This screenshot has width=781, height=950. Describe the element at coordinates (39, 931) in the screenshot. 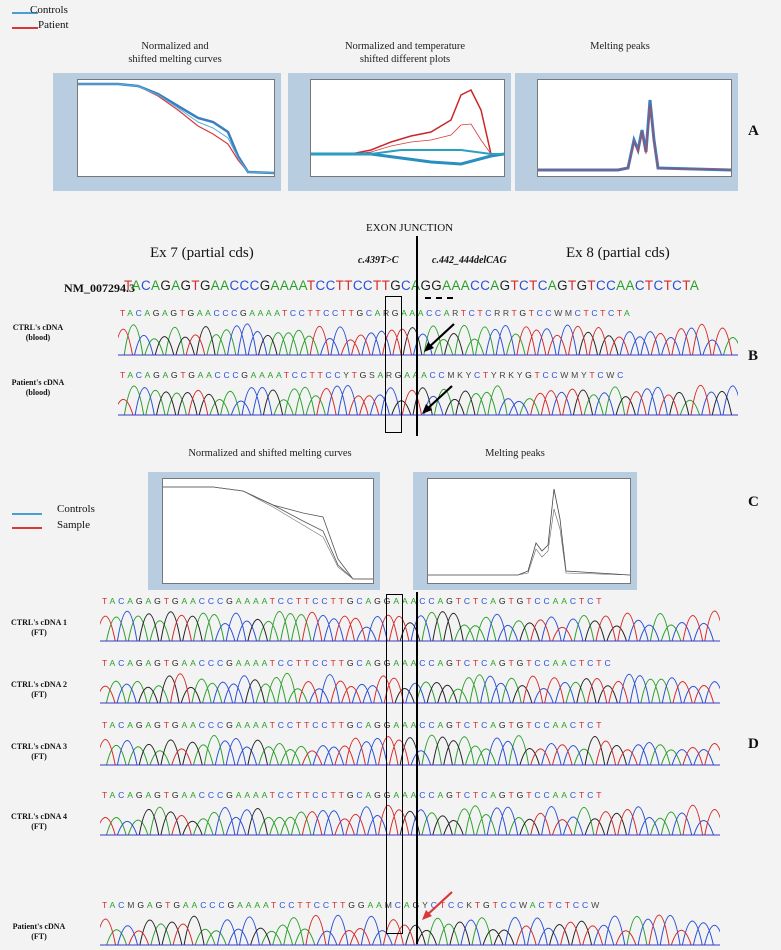

I see `ft-row-label: Patient's cDNA (FT)` at that location.